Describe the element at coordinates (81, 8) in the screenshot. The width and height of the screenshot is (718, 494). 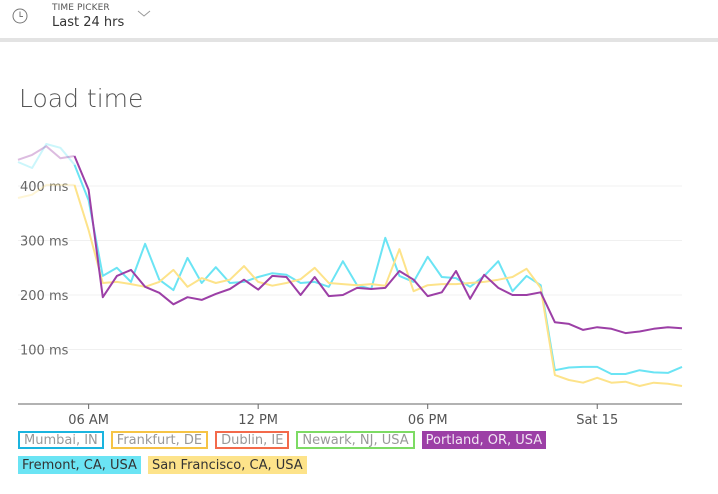
I see `time-picker-label: TIME PICKER` at that location.